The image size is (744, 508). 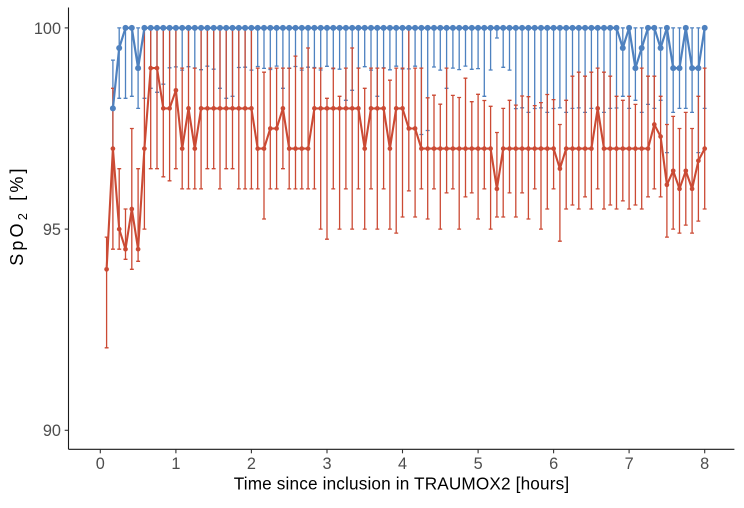 I want to click on svg-text: 8, so click(x=704, y=464).